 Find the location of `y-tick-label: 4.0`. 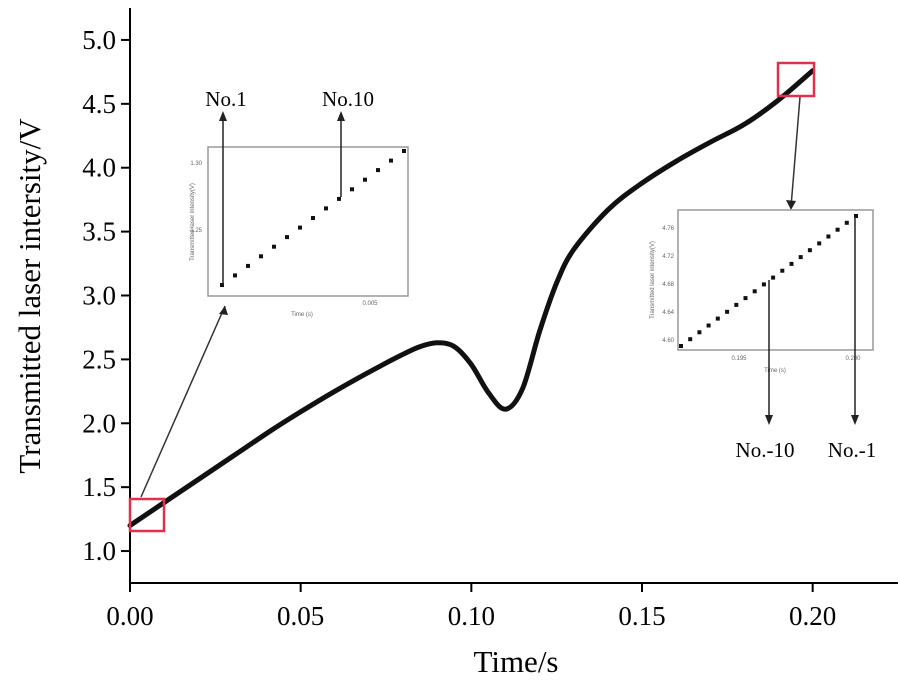

y-tick-label: 4.0 is located at coordinates (99, 168).